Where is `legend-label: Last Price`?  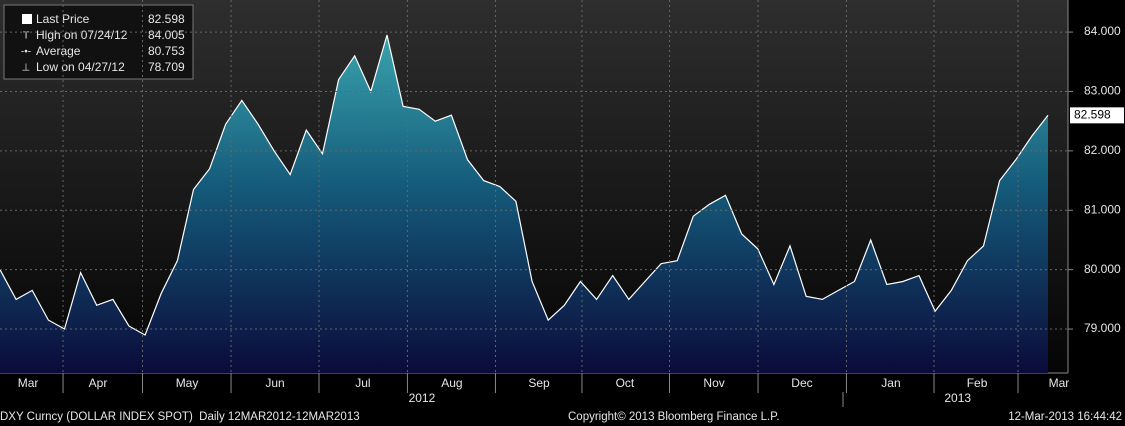
legend-label: Last Price is located at coordinates (63, 19).